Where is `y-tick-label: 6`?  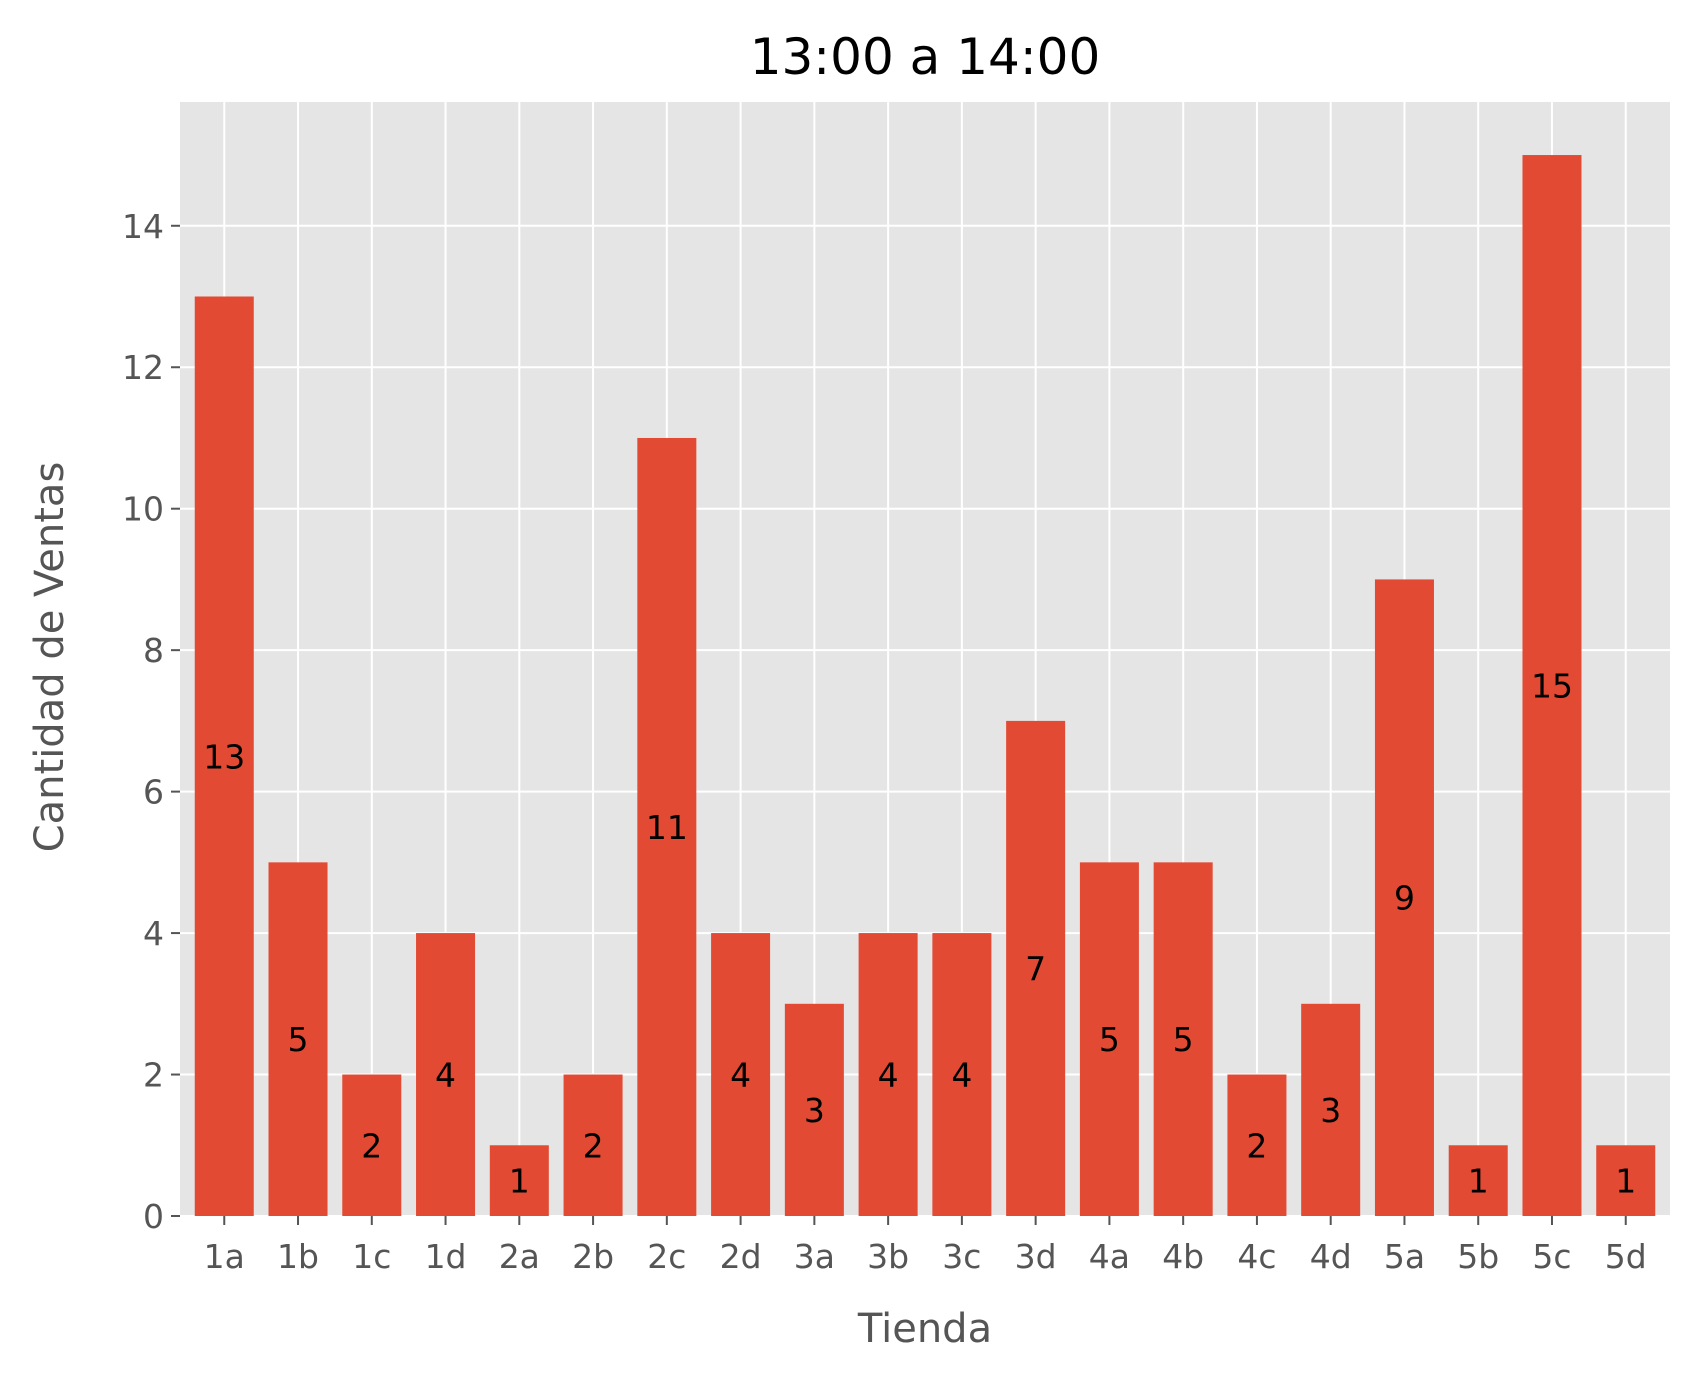 y-tick-label: 6 is located at coordinates (153, 792).